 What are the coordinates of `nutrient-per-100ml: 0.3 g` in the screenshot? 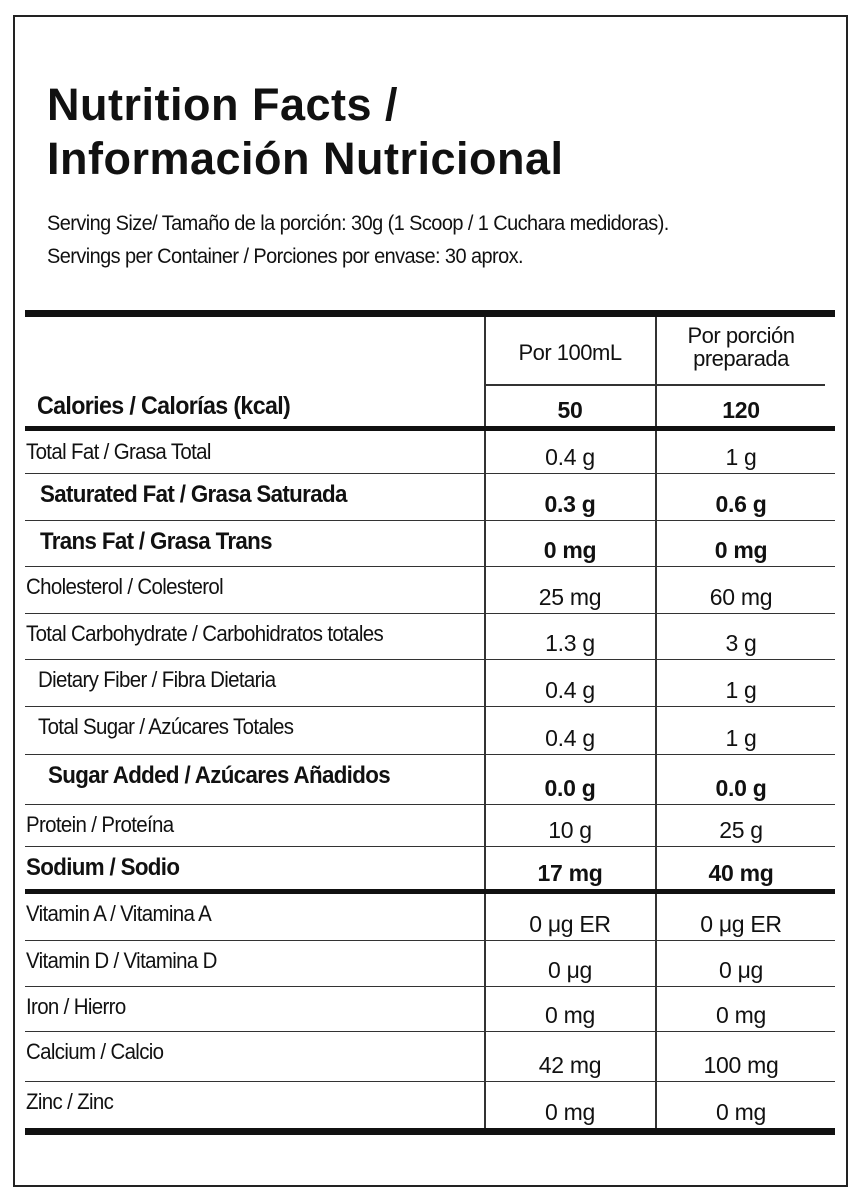 It's located at (570, 504).